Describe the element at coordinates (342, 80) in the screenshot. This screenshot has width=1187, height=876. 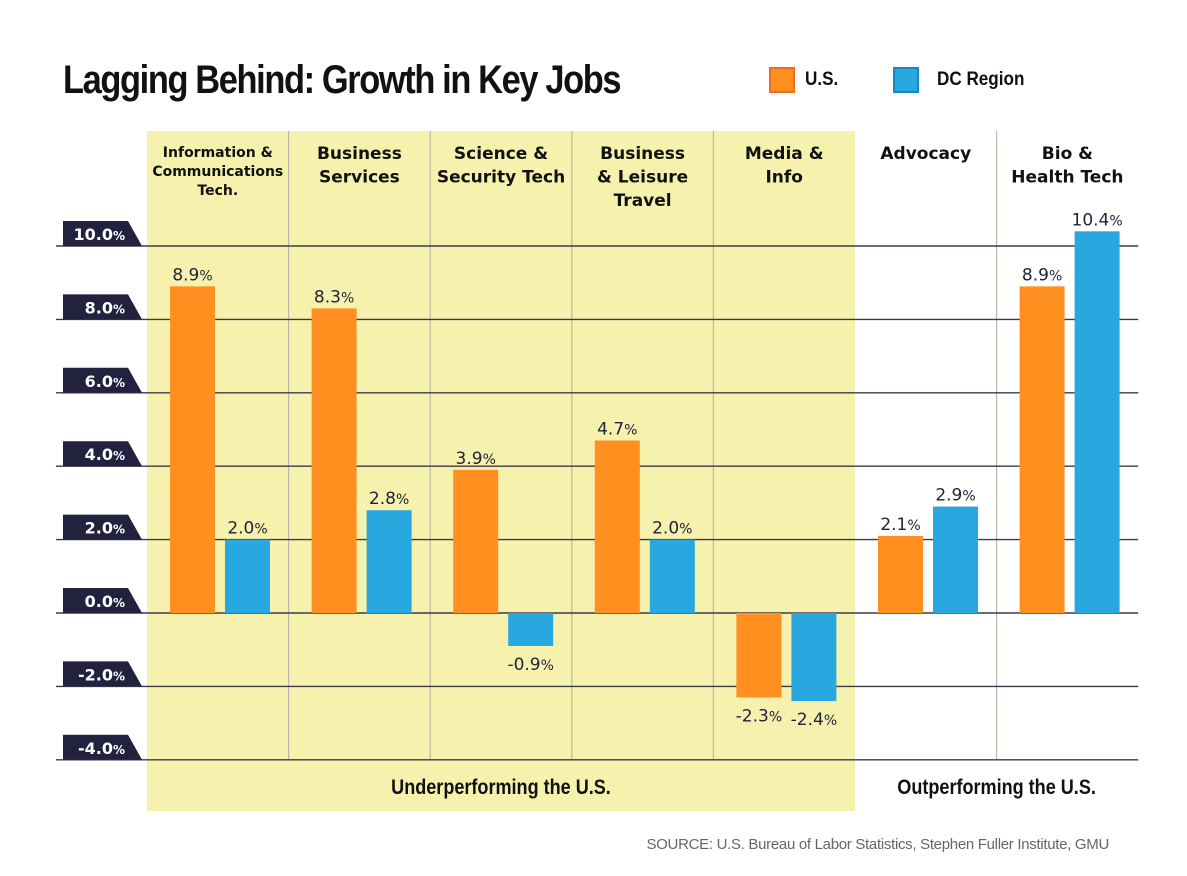
I see `chart-title: Lagging Behind: Growth in Key Jobs` at that location.